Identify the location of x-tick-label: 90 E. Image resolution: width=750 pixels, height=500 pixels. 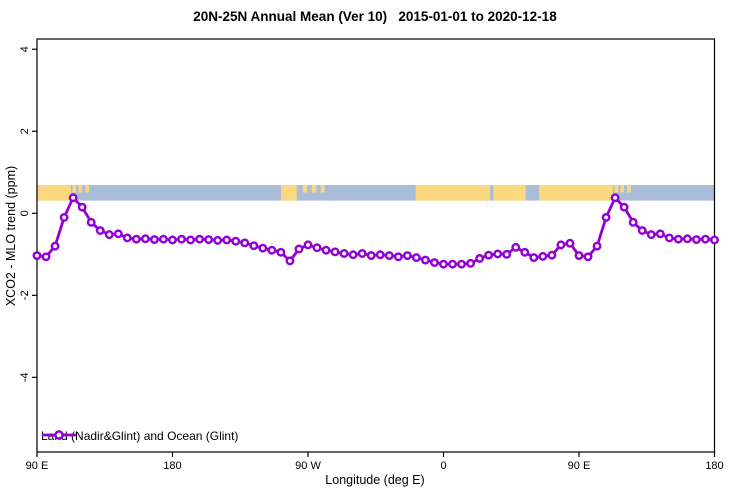
(37, 466).